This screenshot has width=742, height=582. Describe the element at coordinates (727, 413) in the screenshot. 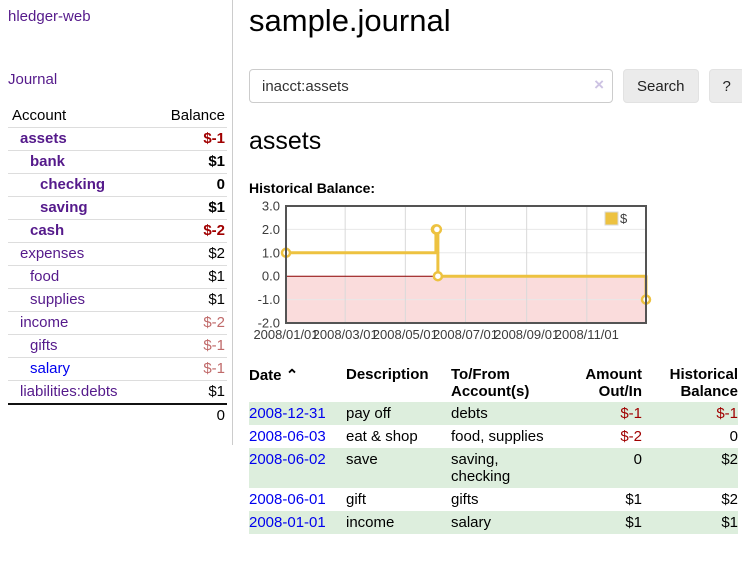

I see `transaction-balance: $-1` at that location.